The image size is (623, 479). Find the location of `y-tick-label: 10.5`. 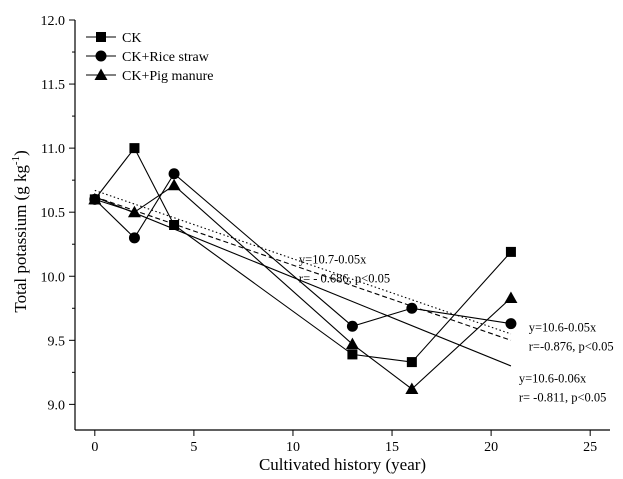

y-tick-label: 10.5 is located at coordinates (53, 213).